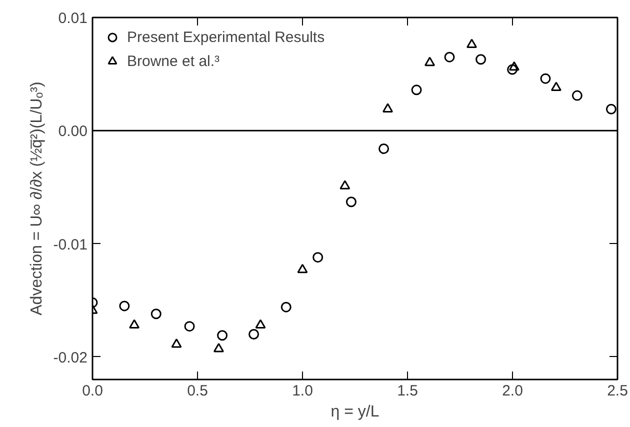  What do you see at coordinates (512, 391) in the screenshot?
I see `x-tick-label: 2.0` at bounding box center [512, 391].